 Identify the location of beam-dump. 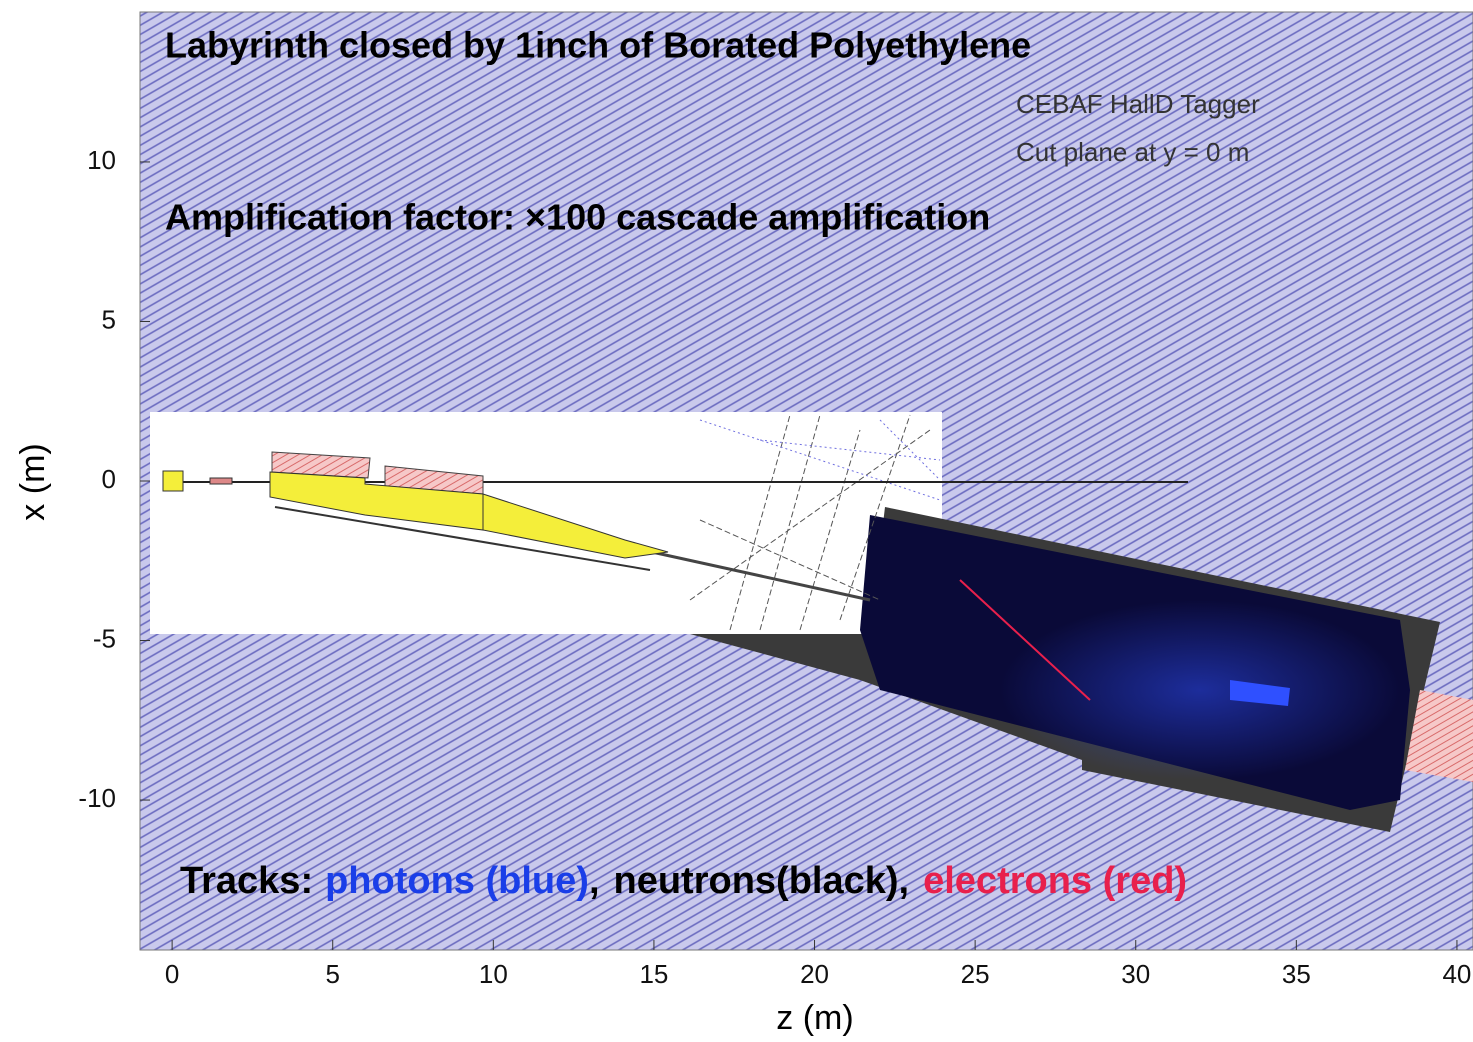
(1439, 736).